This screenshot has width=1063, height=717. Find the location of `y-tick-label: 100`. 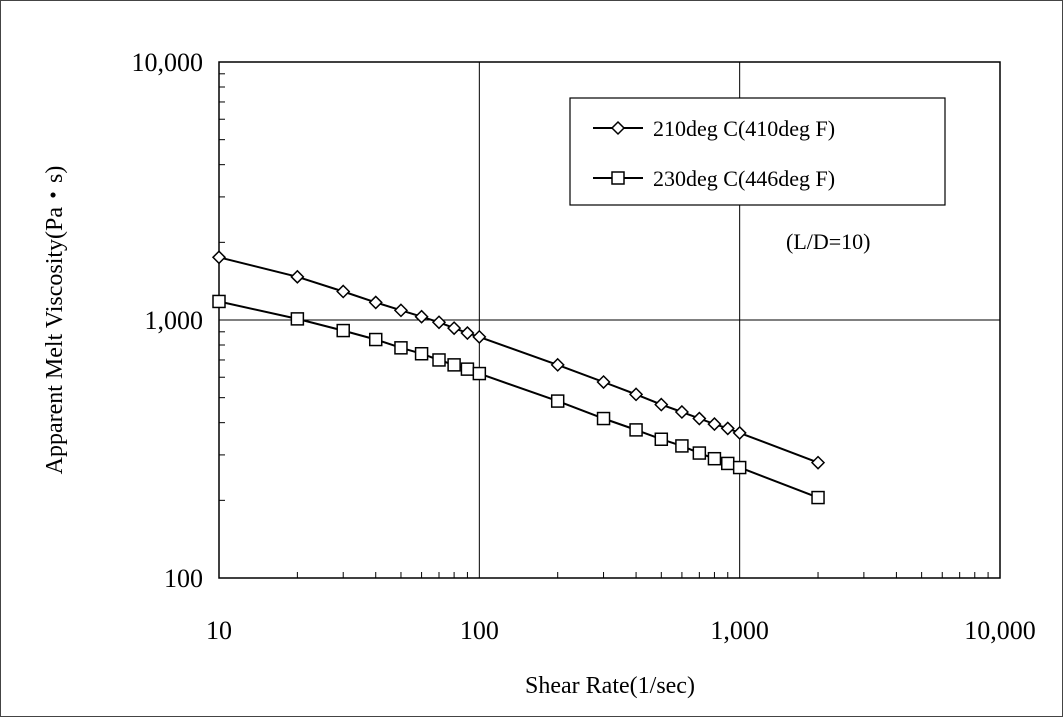

y-tick-label: 100 is located at coordinates (183, 578).